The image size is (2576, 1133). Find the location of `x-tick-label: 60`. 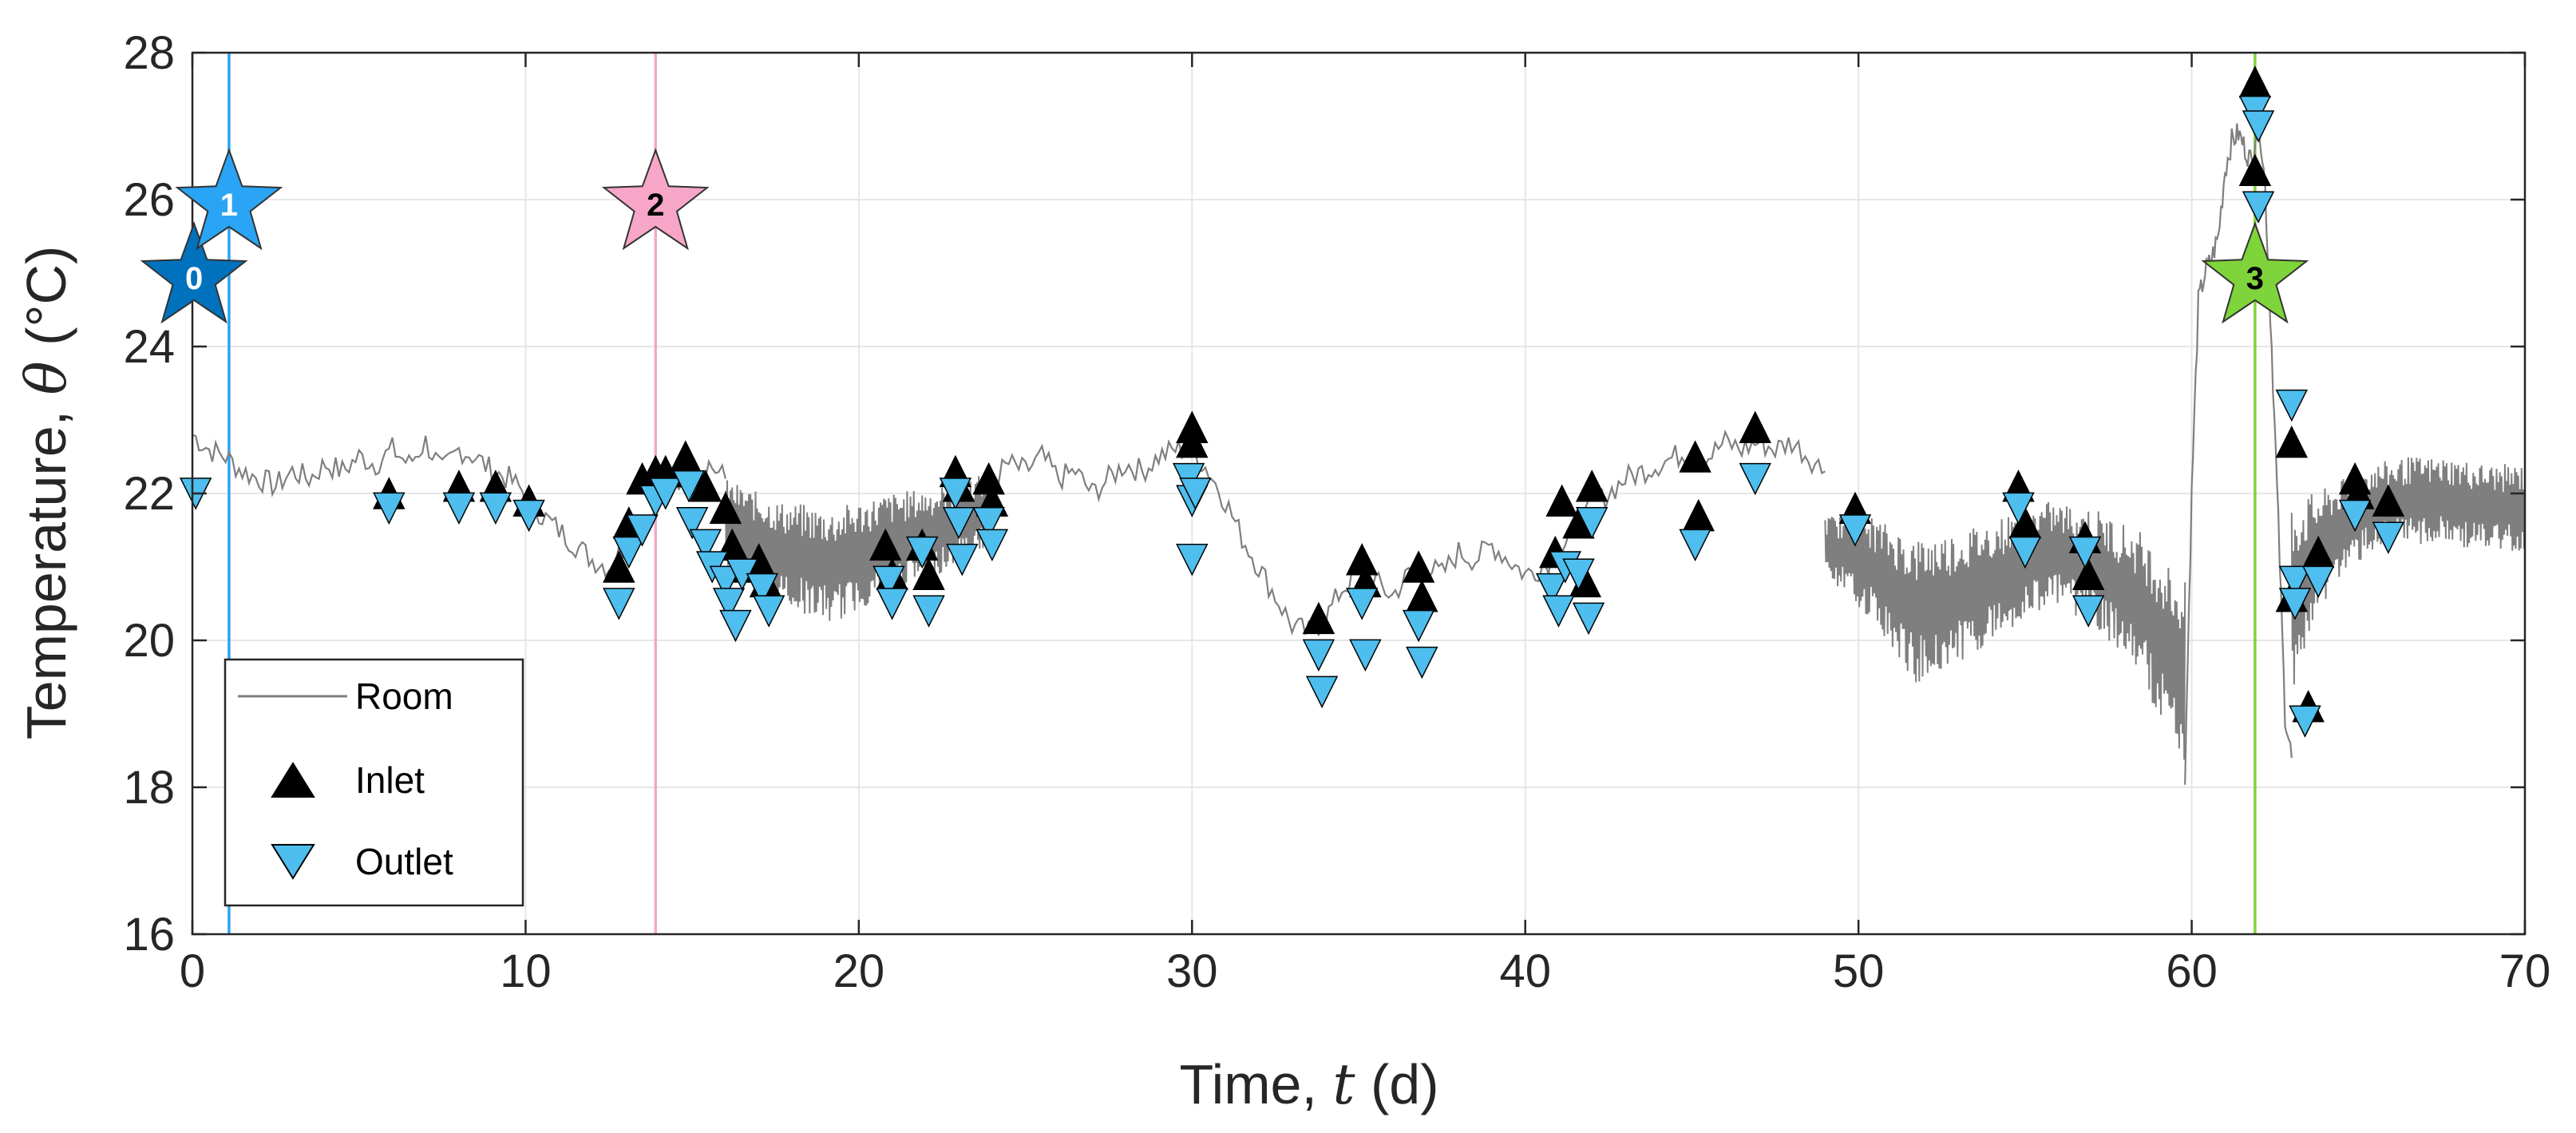

x-tick-label: 60 is located at coordinates (2192, 971).